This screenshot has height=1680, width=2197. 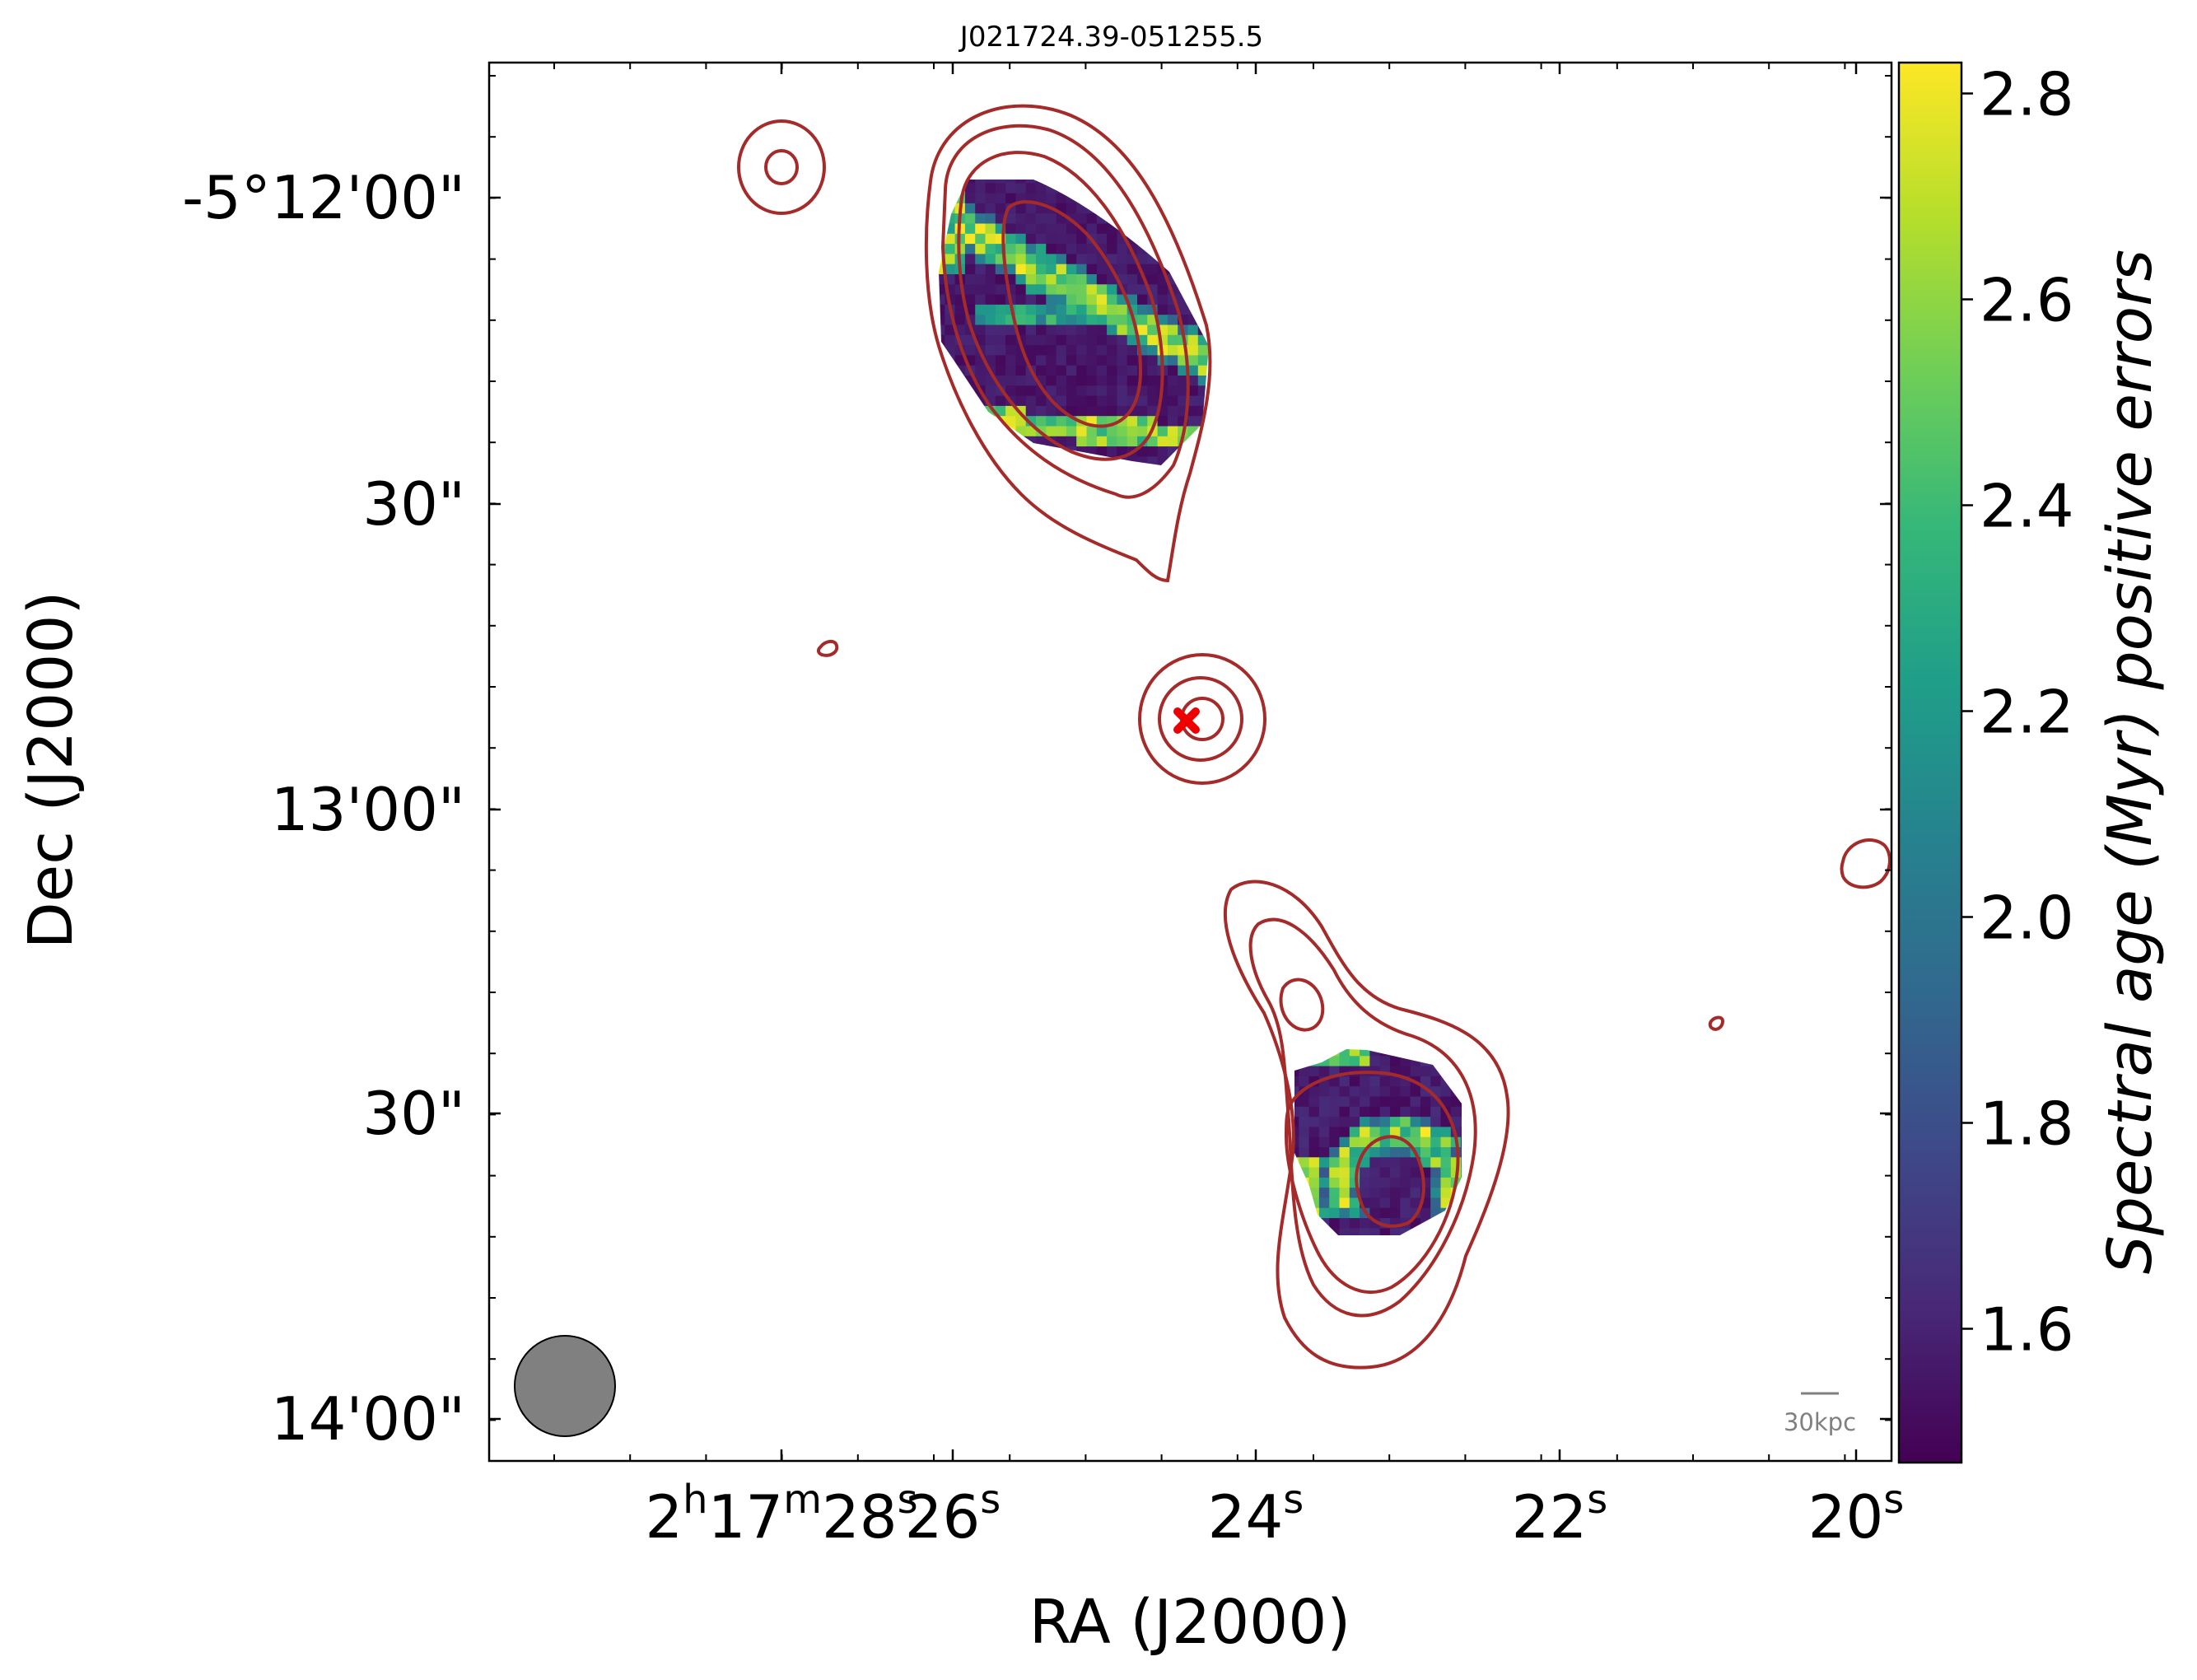 I want to click on colorbar-tick-label: 2.6, so click(x=2027, y=300).